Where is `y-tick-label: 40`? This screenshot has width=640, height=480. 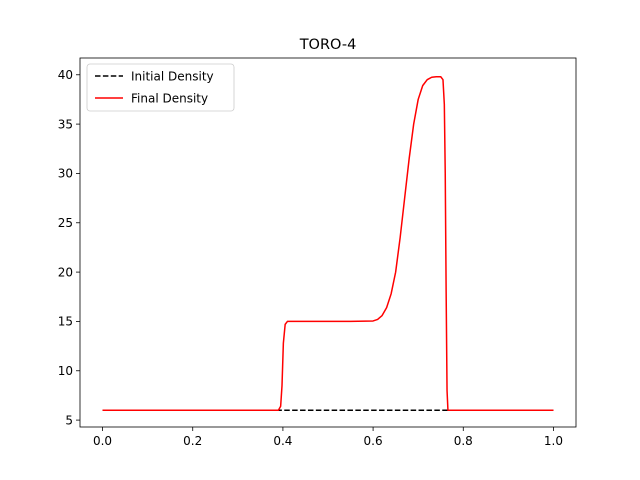
y-tick-label: 40 is located at coordinates (65, 75).